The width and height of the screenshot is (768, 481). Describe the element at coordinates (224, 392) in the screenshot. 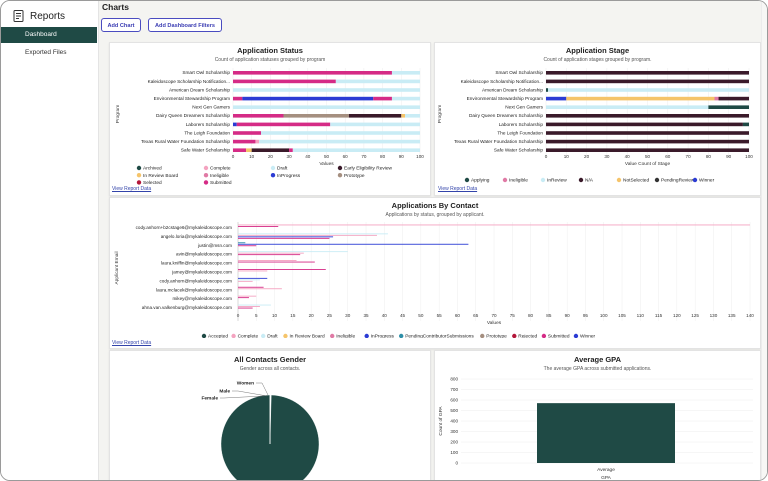

I see `pie-label: Male` at that location.